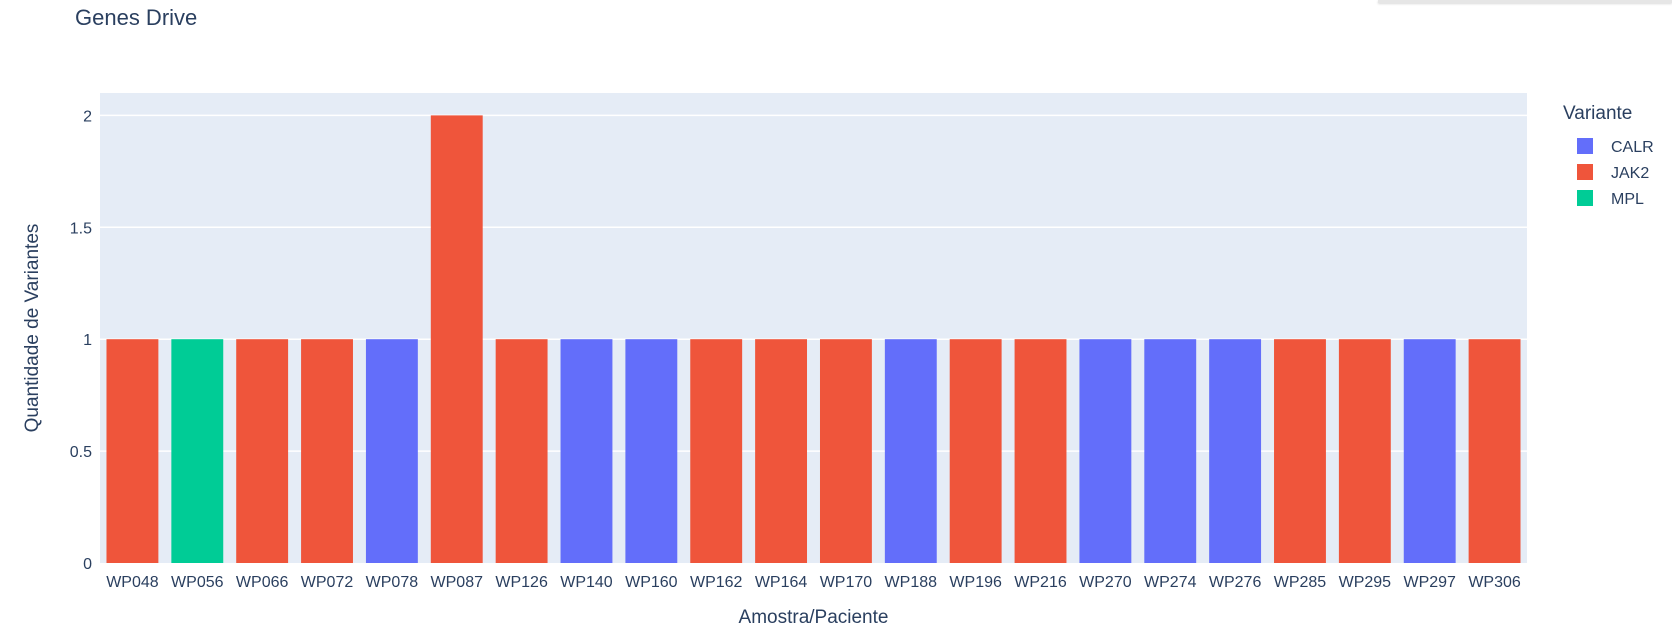 The image size is (1672, 642). Describe the element at coordinates (1040, 451) in the screenshot. I see `bar-wp216-jak2` at that location.